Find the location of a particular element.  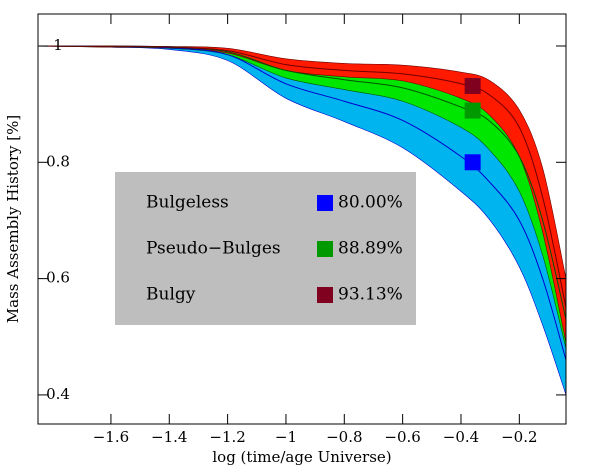

x-tick-label: −1 is located at coordinates (286, 437).